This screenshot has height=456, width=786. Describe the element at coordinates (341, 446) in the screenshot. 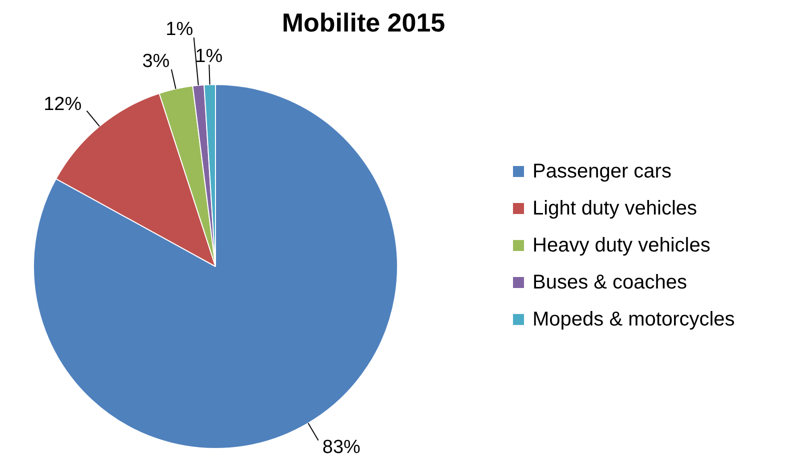

I see `data-label: 83%` at that location.